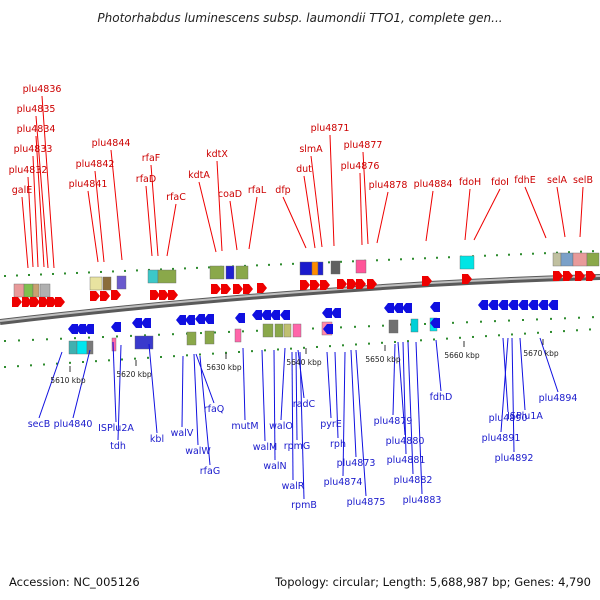 Image resolution: width=600 pixels, height=600 pixels. Describe the element at coordinates (182, 433) in the screenshot. I see `gene-label-walV: walV` at that location.